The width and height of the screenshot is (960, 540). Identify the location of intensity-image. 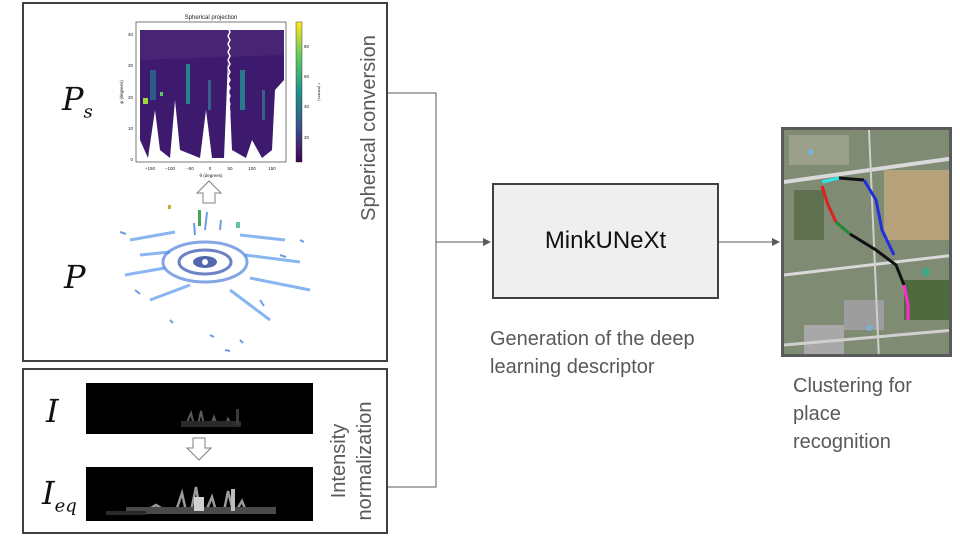
(199, 408).